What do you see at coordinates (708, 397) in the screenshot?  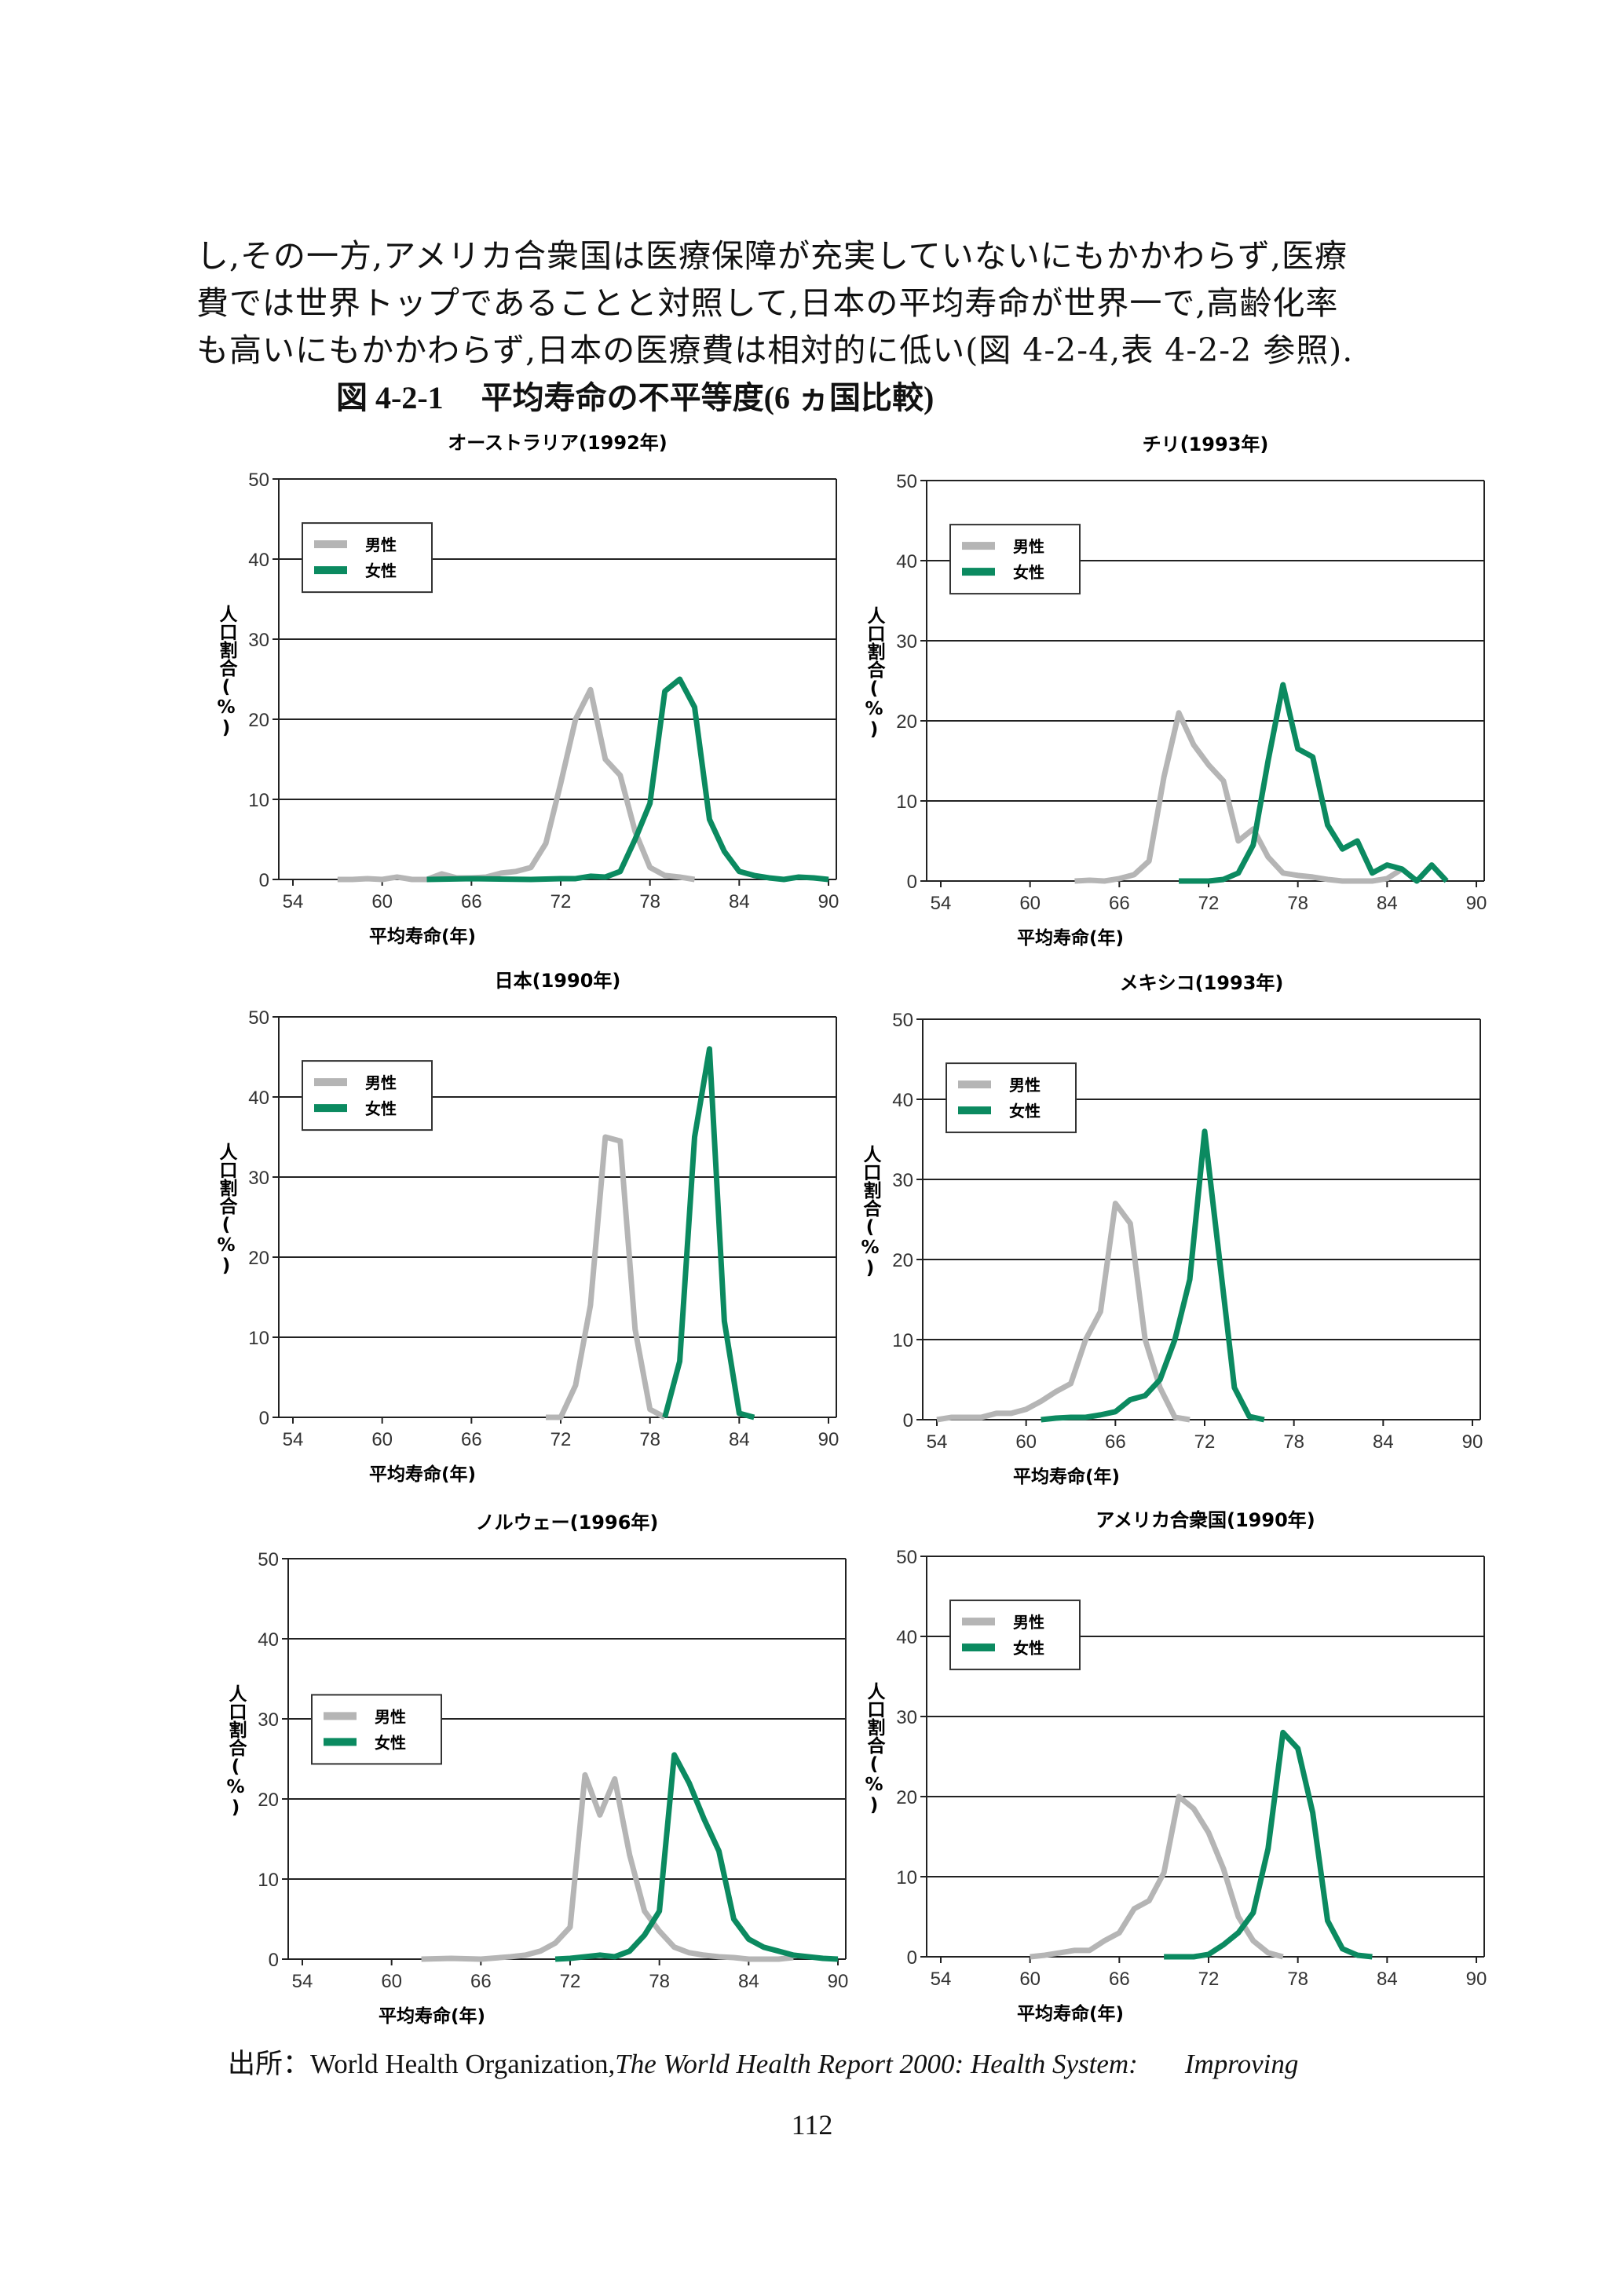 I see `figure-title: 平均寿命の不平等度(6 ヵ国比較)` at bounding box center [708, 397].